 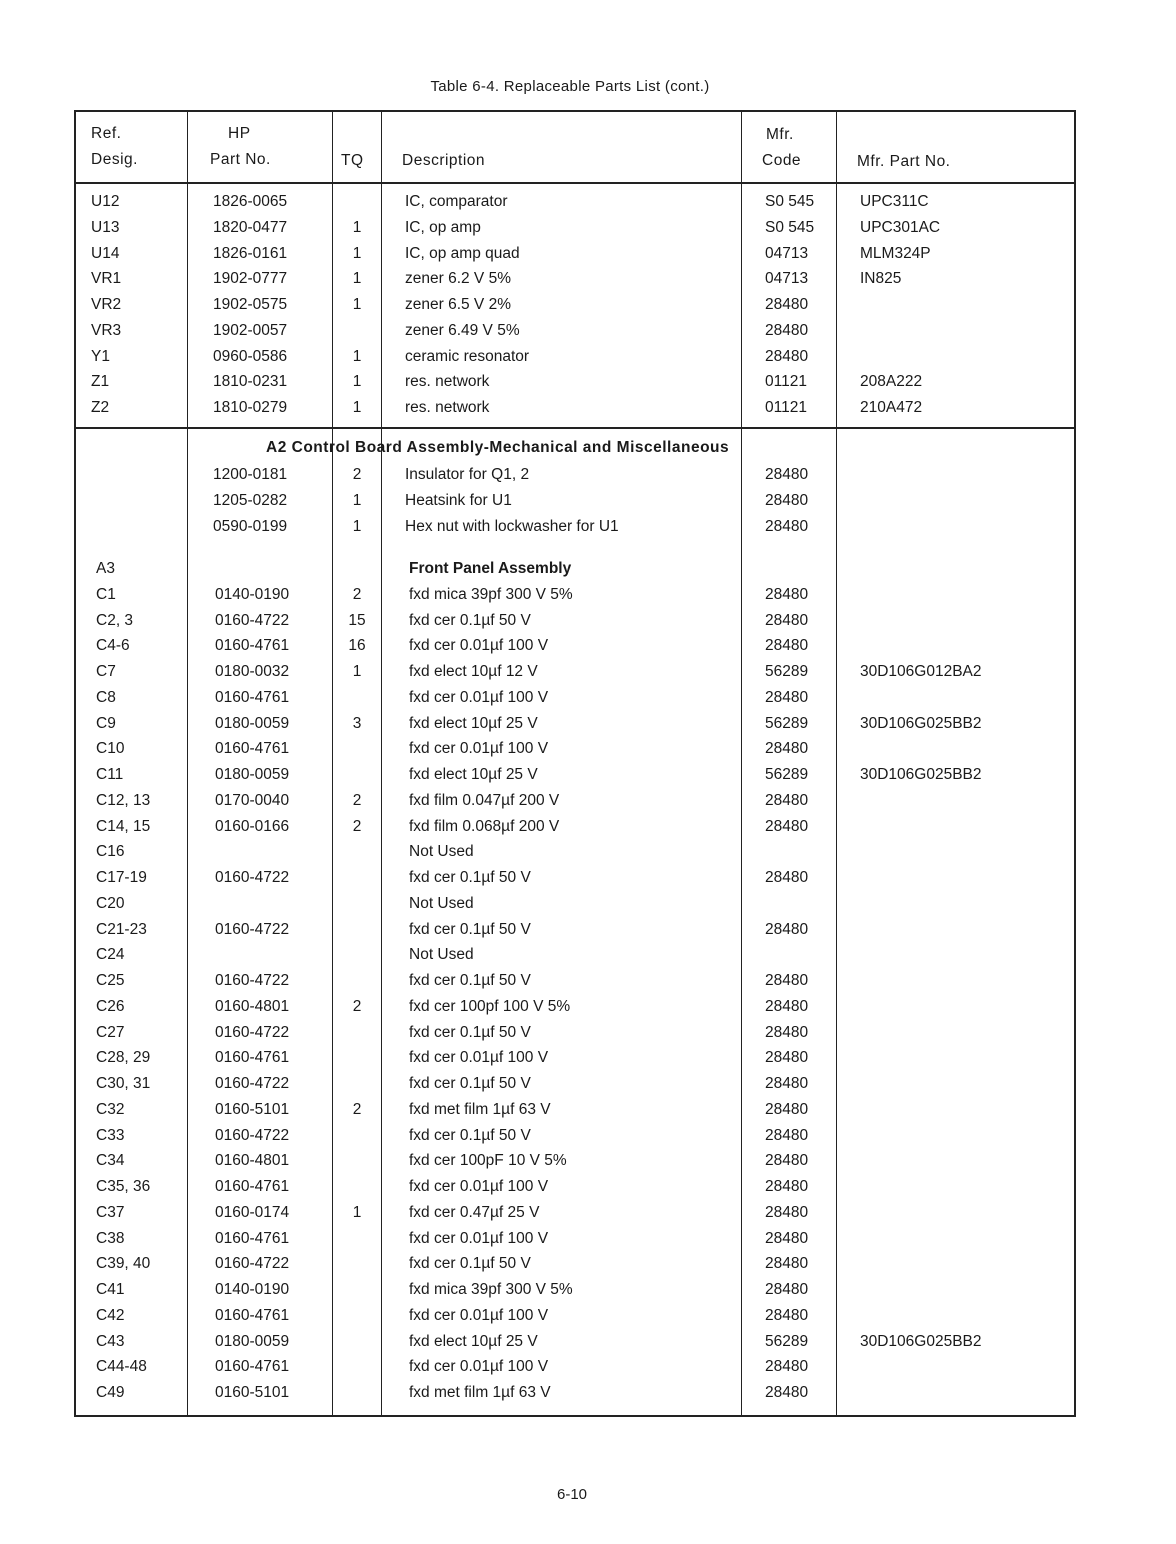 What do you see at coordinates (575, 428) in the screenshot?
I see `section-divider` at bounding box center [575, 428].